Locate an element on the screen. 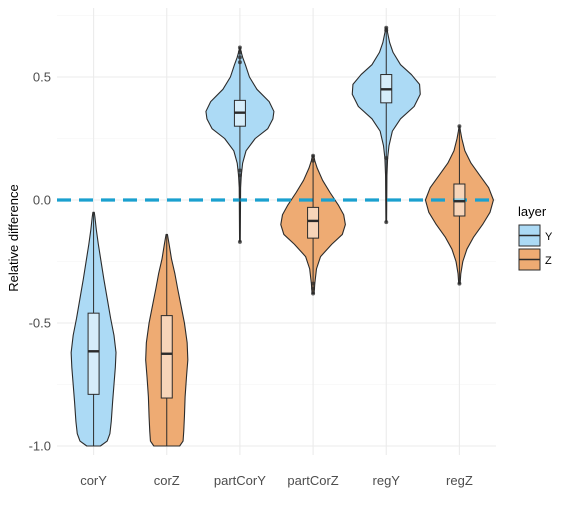 The height and width of the screenshot is (511, 567). y-axis-label: Relative difference is located at coordinates (13, 237).